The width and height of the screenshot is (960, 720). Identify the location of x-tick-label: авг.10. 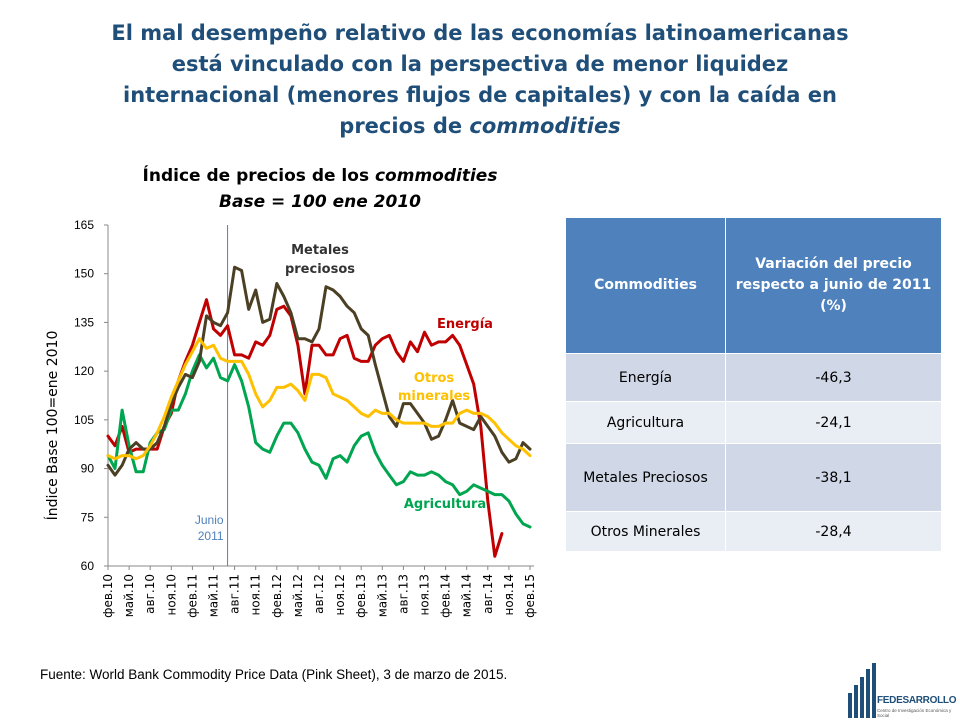
(150, 594).